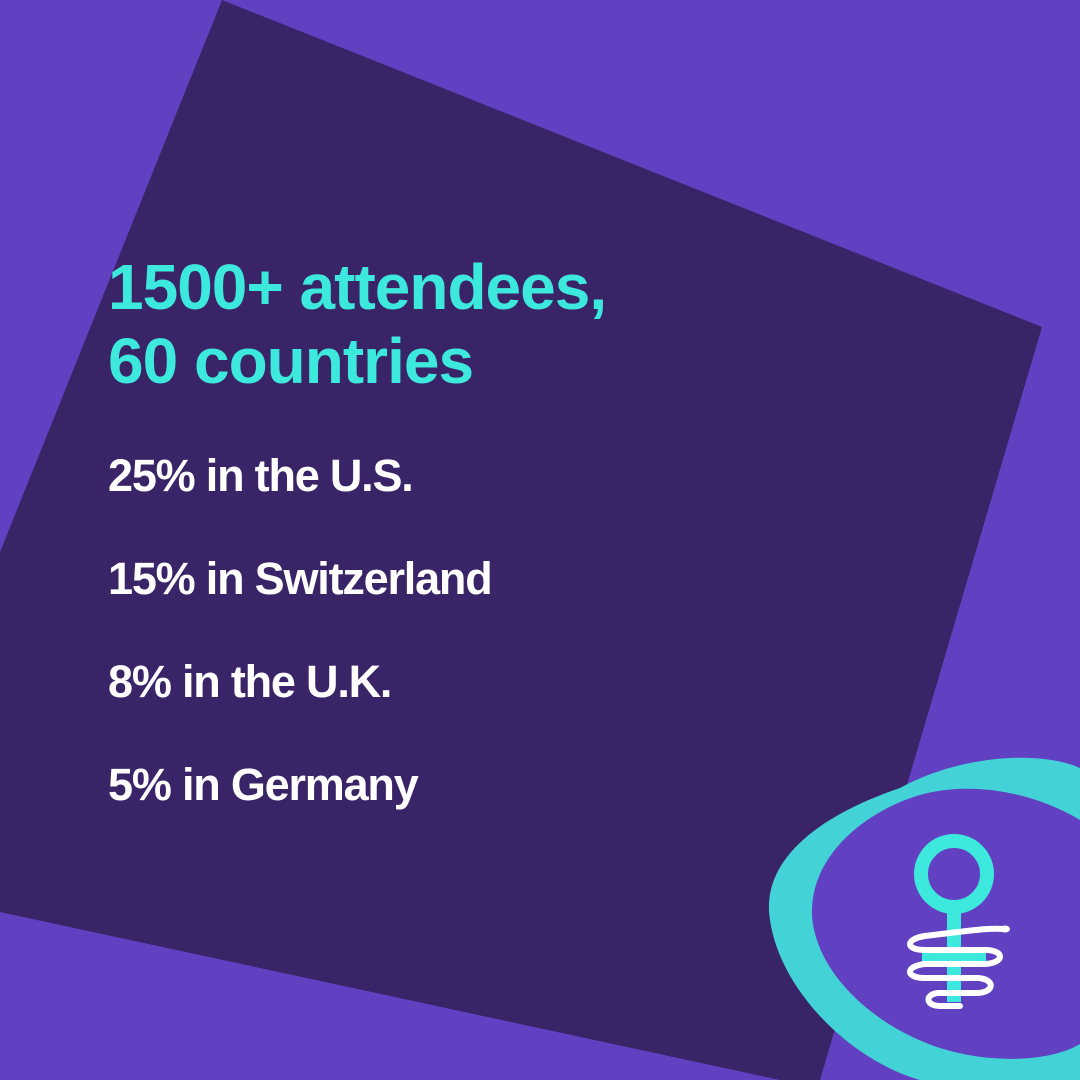 The width and height of the screenshot is (1080, 1080). What do you see at coordinates (250, 681) in the screenshot?
I see `stat-uk: 8% in the U.K.` at bounding box center [250, 681].